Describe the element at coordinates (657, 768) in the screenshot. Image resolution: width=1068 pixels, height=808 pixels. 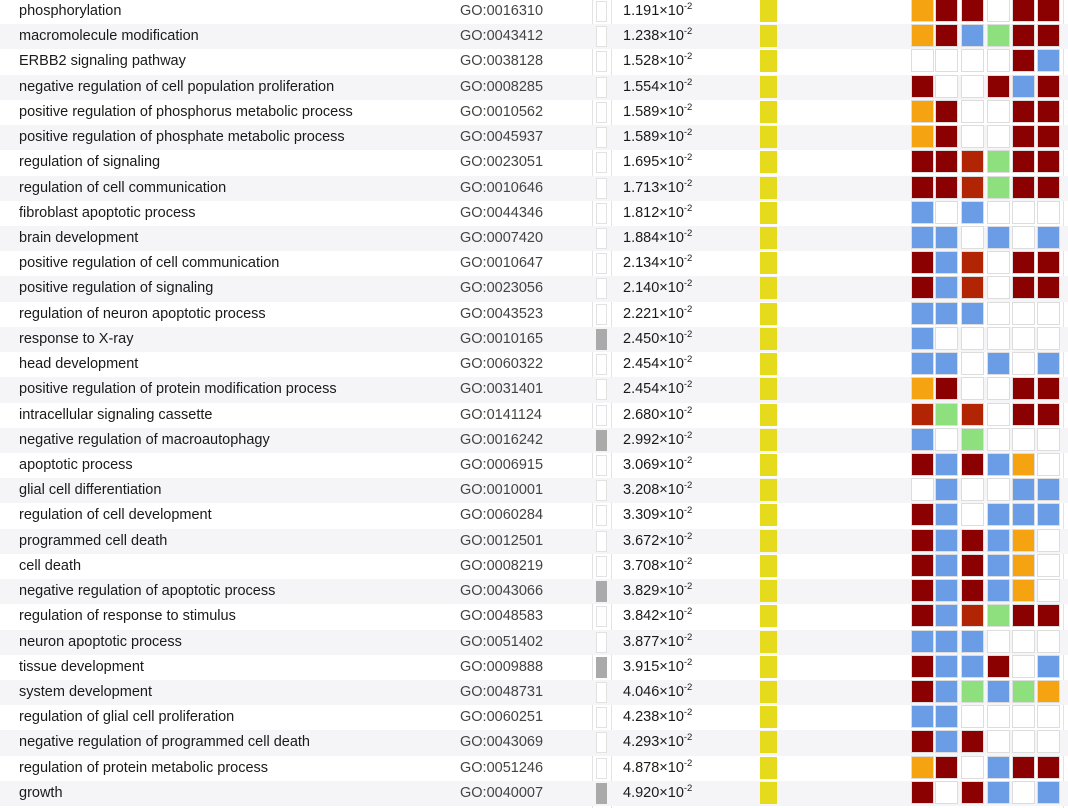
I see `p-value: 4.878×10⁻²` at that location.